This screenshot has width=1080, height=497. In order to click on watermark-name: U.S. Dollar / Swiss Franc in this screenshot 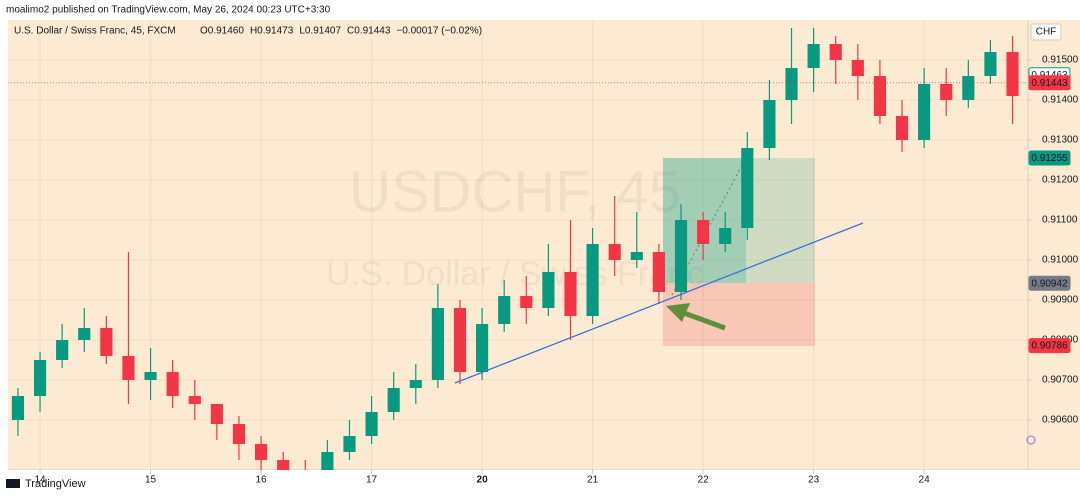, I will do `click(515, 274)`.